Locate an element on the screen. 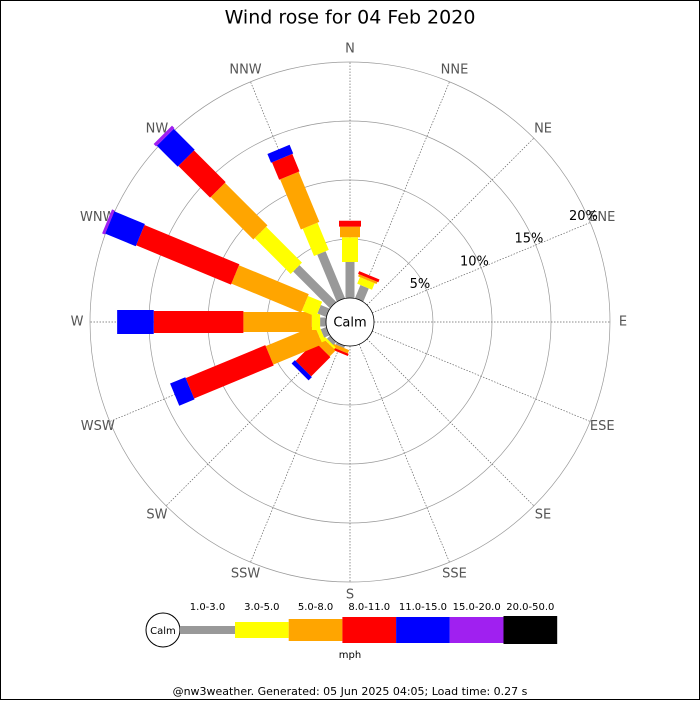  r-tick-label: 10% is located at coordinates (474, 261).